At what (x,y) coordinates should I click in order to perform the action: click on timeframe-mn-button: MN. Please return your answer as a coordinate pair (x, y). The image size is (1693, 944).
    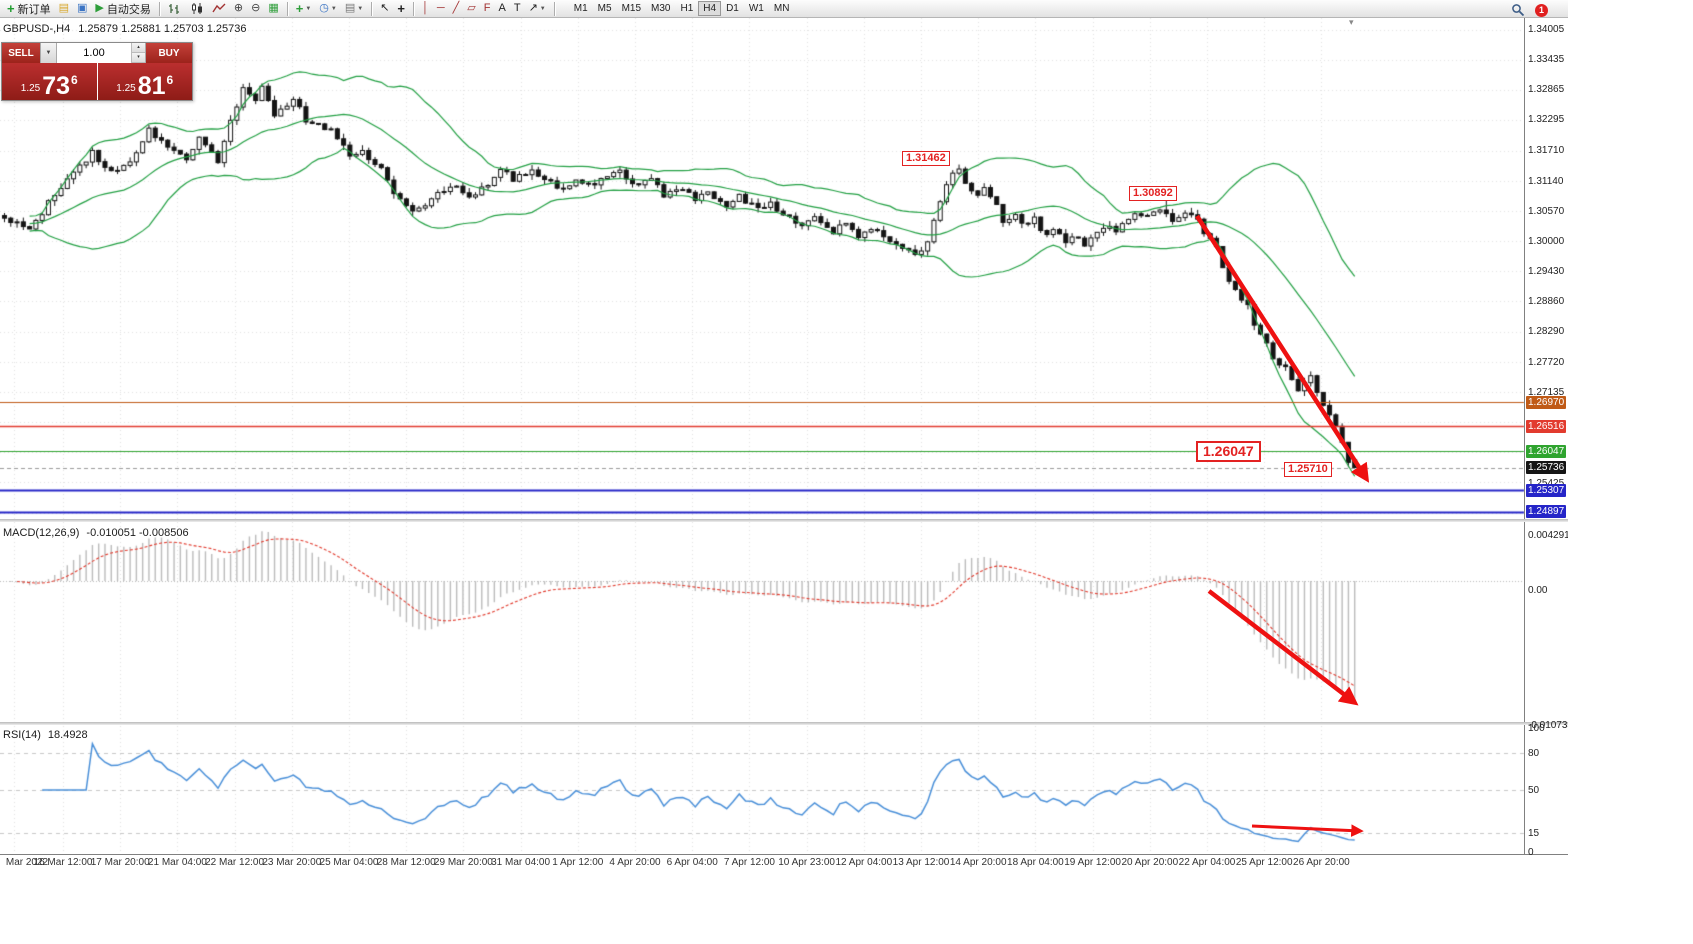
    Looking at the image, I should click on (781, 8).